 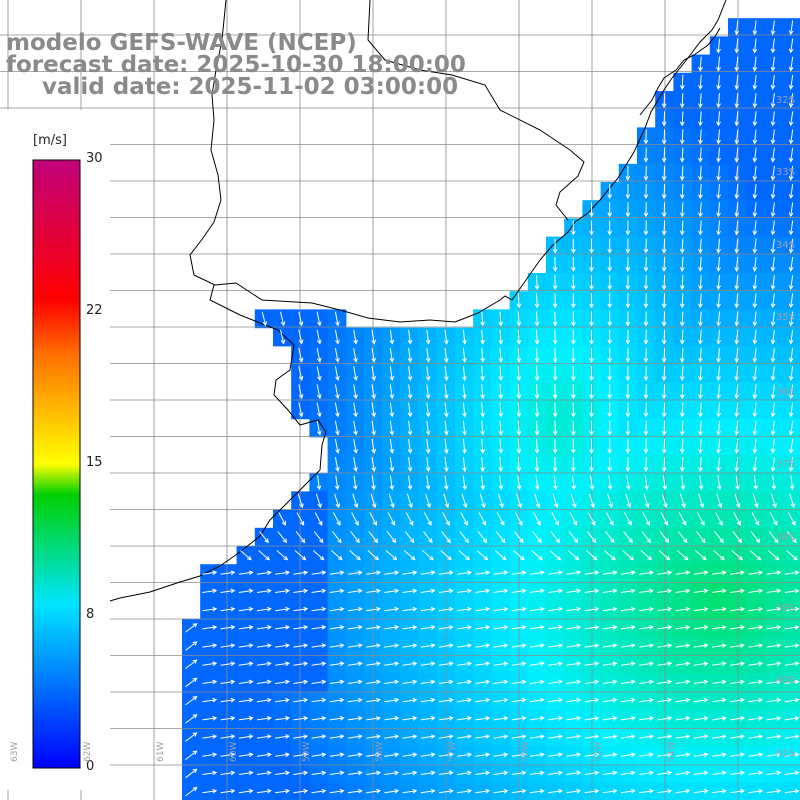 I want to click on lon-label: 55W, so click(x=599, y=751).